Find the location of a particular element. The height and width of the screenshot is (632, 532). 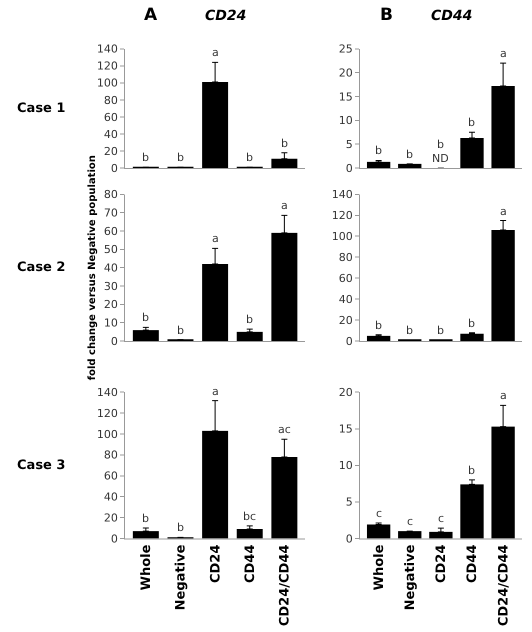

y-axis-title: fold change versus Negative population is located at coordinates (92, 267).